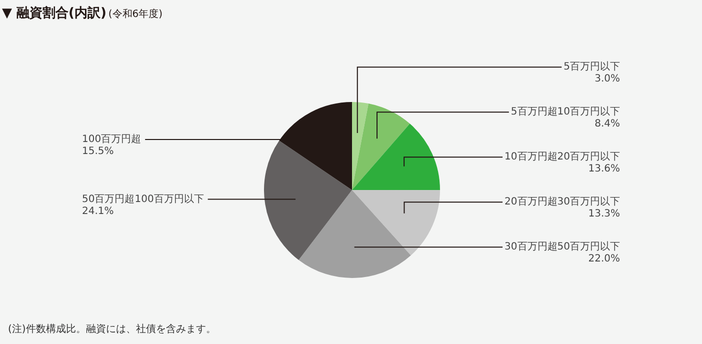 This screenshot has width=702, height=344. What do you see at coordinates (98, 211) in the screenshot?
I see `data-label: 24.1%` at bounding box center [98, 211].